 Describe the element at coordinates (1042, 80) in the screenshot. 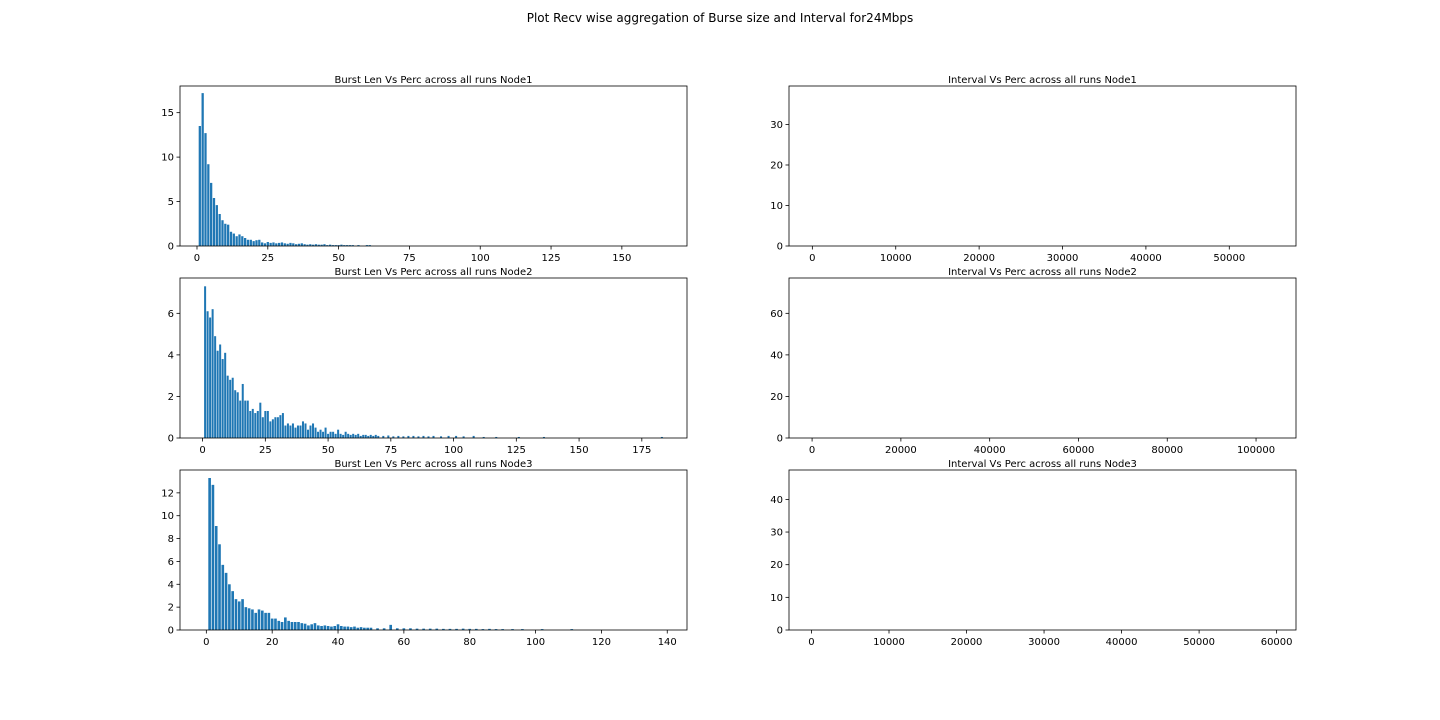

I see `subplot-title: Interval Vs Perc across all runs Node1` at that location.